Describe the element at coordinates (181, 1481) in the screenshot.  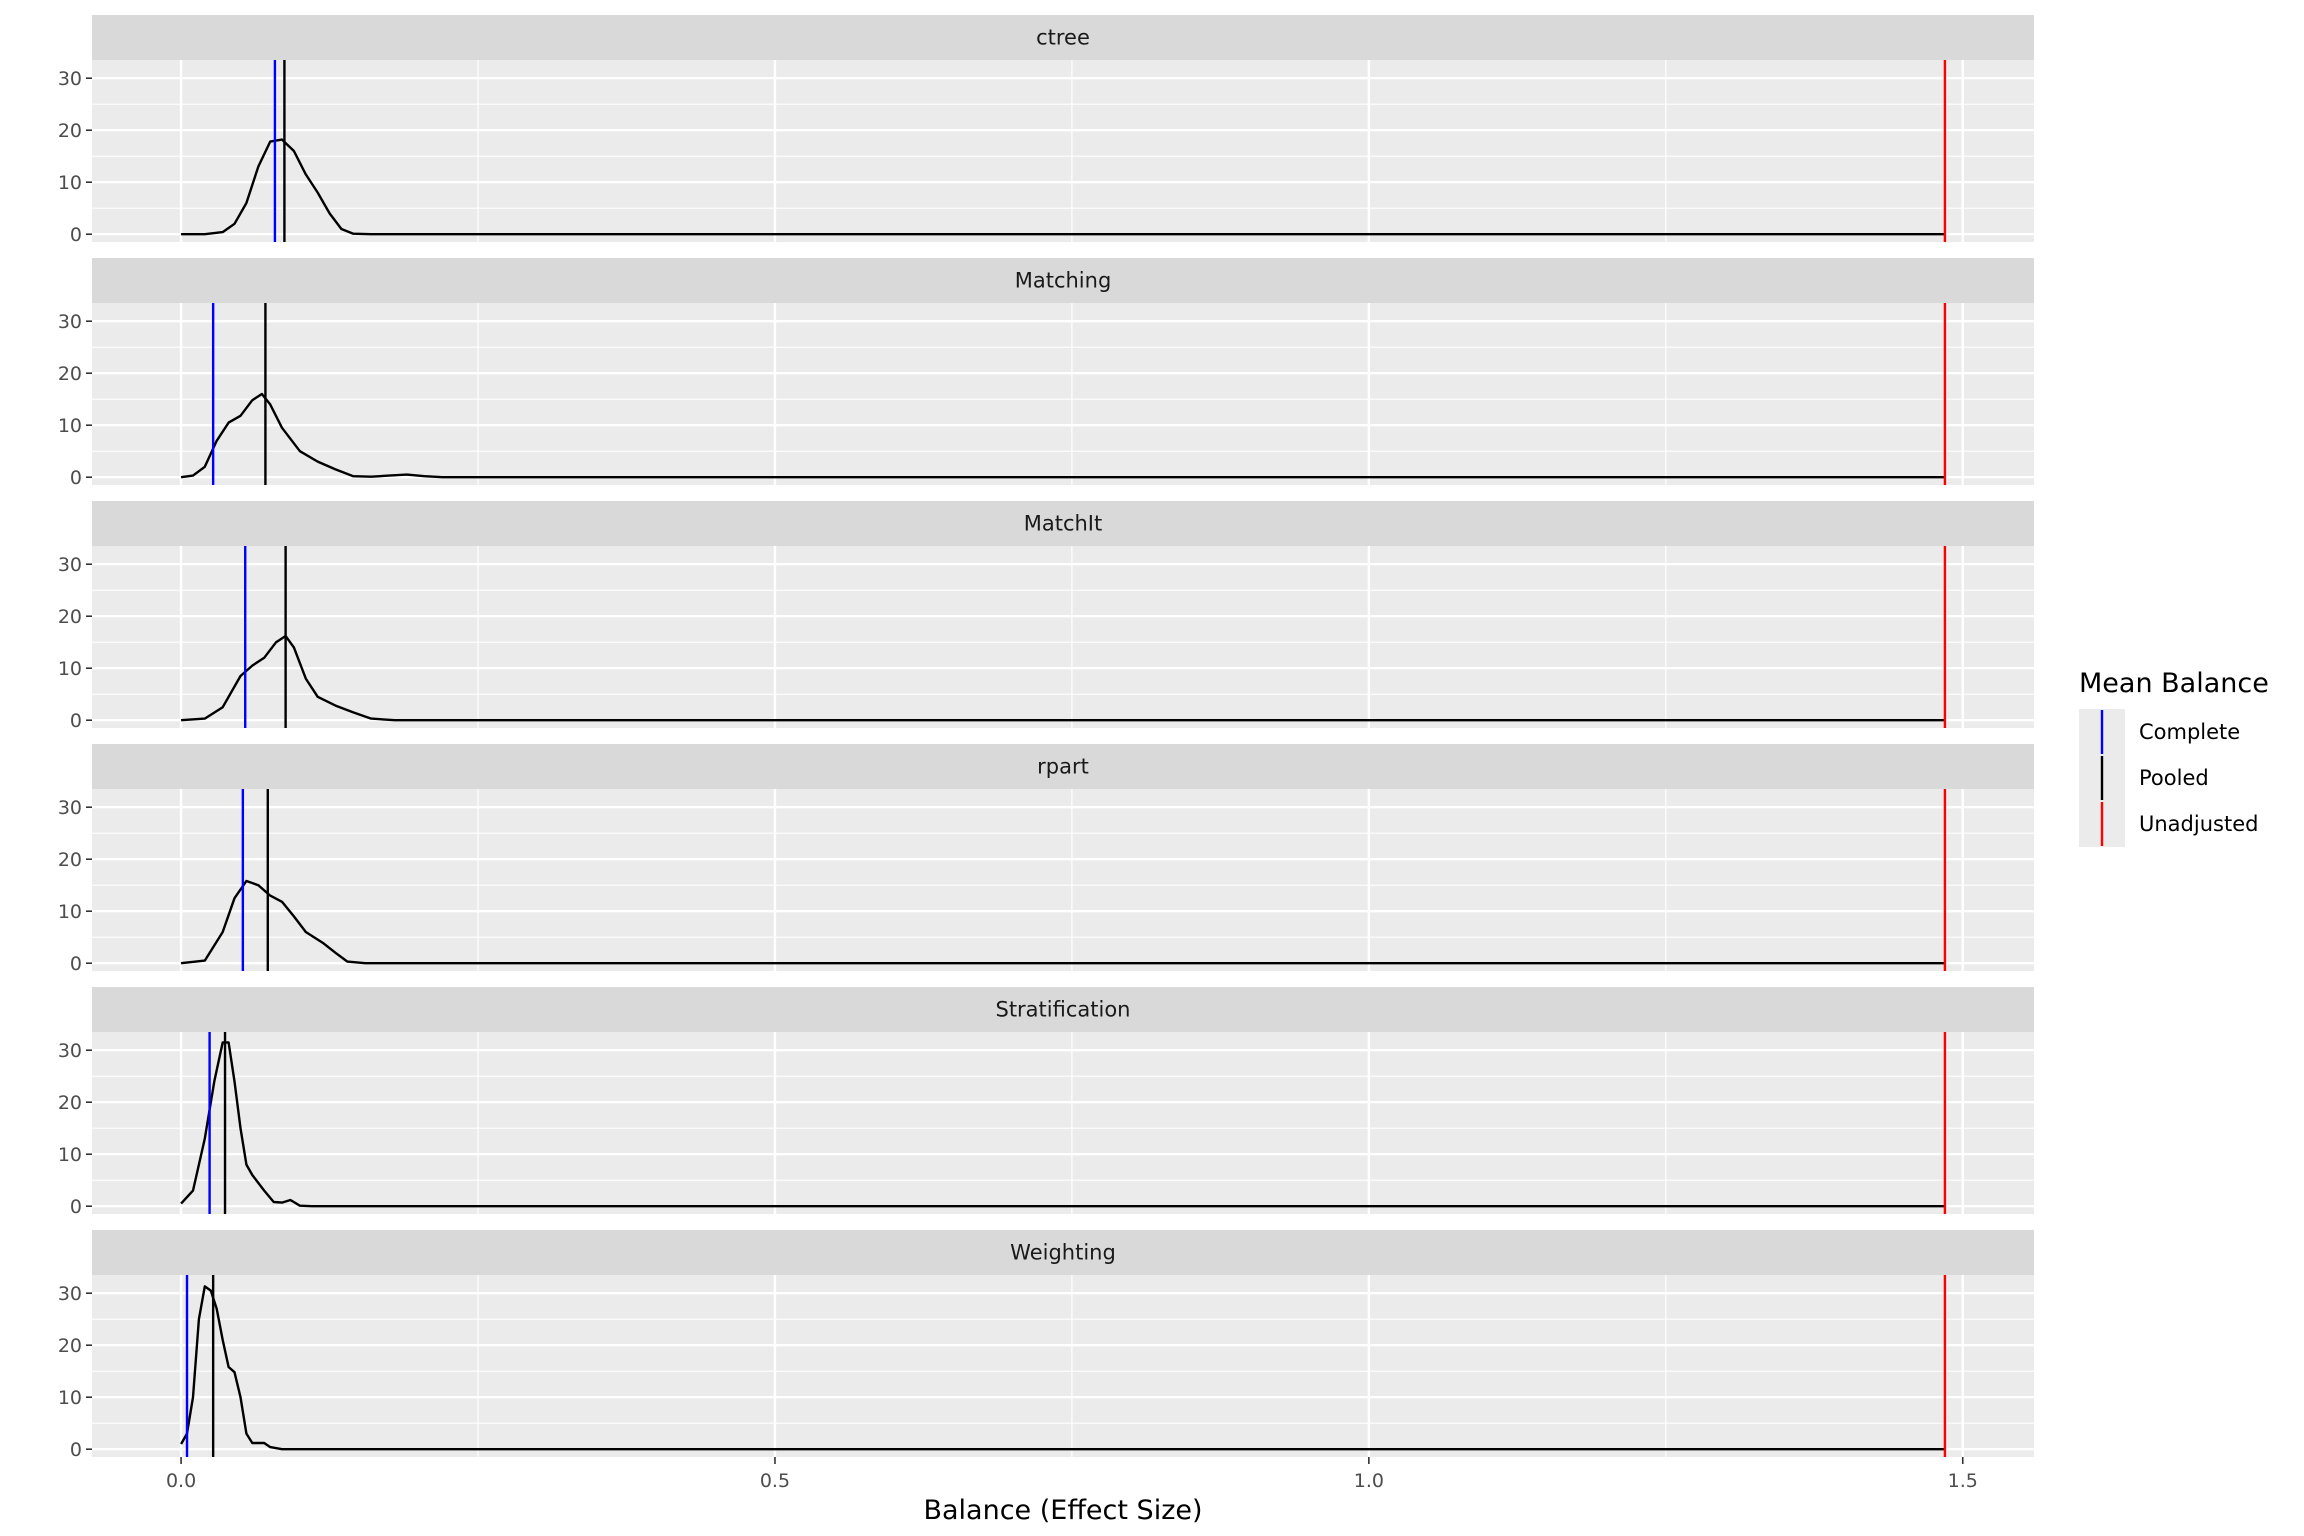
I see `x-tick-label: 0.0` at that location.